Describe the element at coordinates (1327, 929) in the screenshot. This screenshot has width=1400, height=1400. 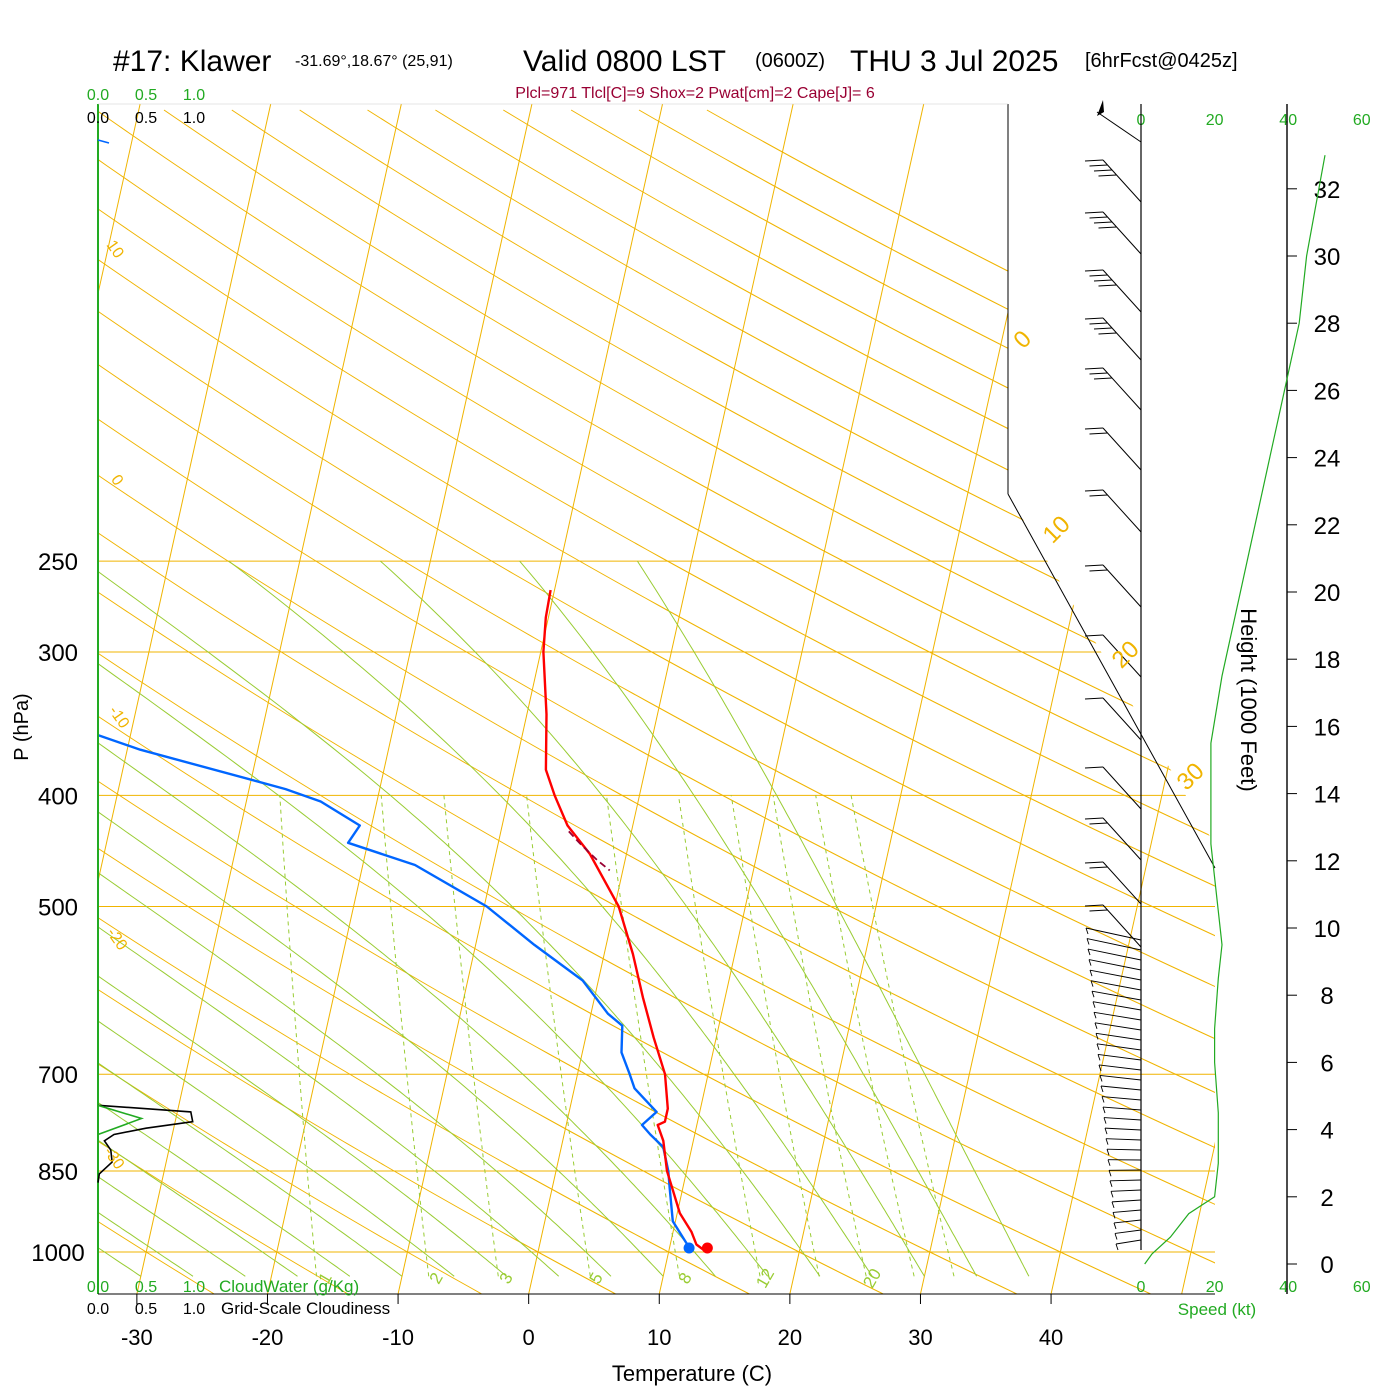
I see `height-tick-label: 10` at that location.